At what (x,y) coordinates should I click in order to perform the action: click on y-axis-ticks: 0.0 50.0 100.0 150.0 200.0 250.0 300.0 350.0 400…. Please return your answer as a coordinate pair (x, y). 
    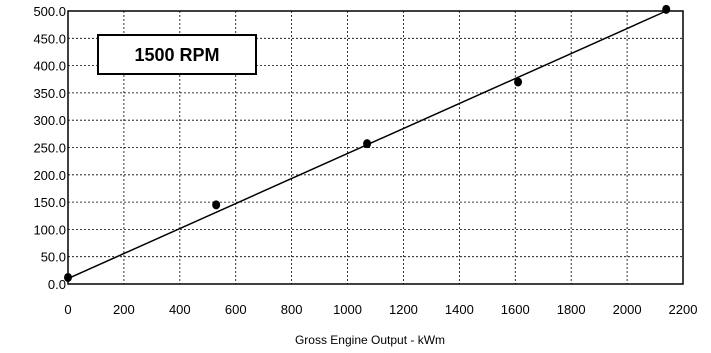
    Looking at the image, I should click on (49, 148).